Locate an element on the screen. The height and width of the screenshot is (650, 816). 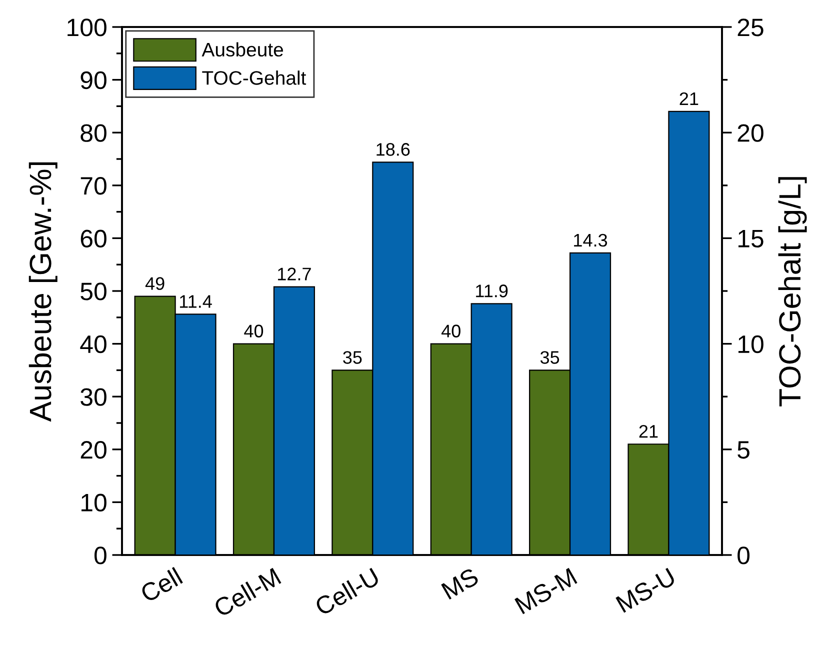
y2-tick-label: 0 is located at coordinates (744, 555).